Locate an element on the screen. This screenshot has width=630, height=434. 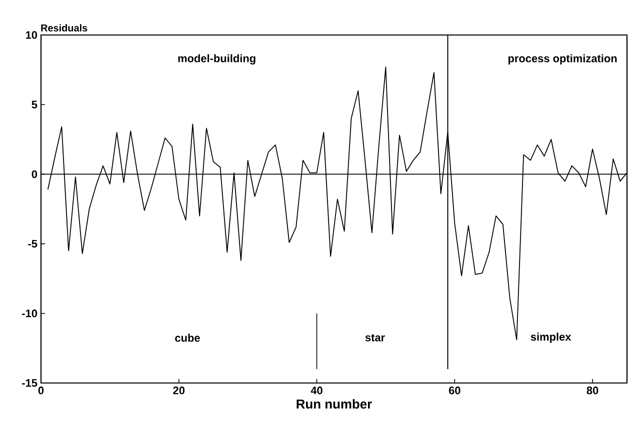
x-tick-label: 40 is located at coordinates (316, 390).